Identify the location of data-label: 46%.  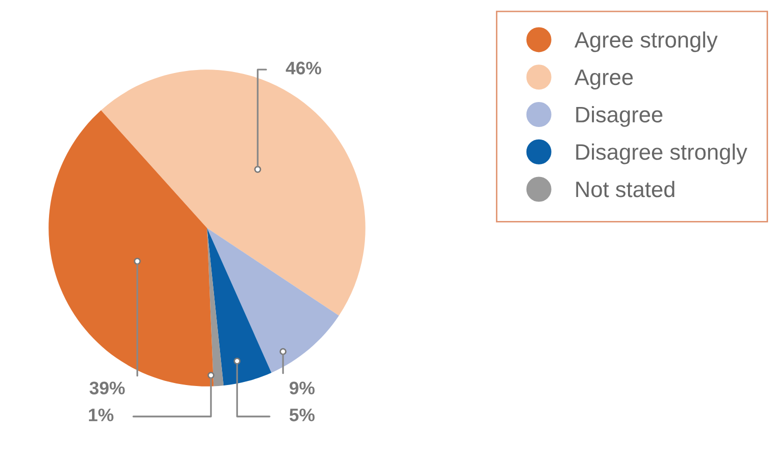
(304, 68).